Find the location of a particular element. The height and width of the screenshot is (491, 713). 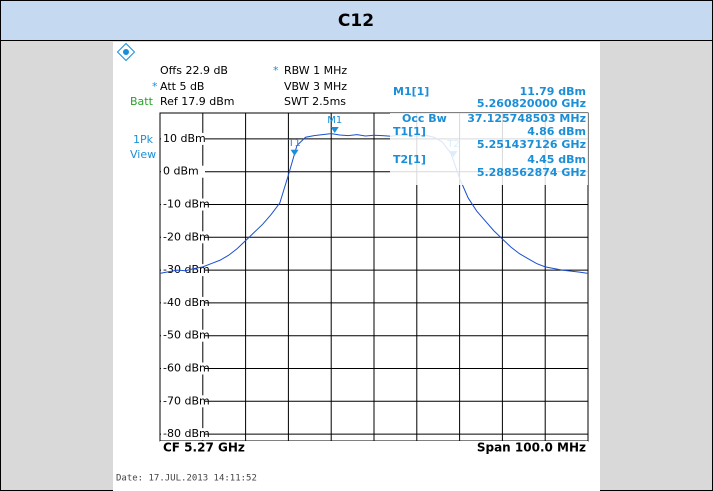

span: Span 100.0 MHz is located at coordinates (531, 448).